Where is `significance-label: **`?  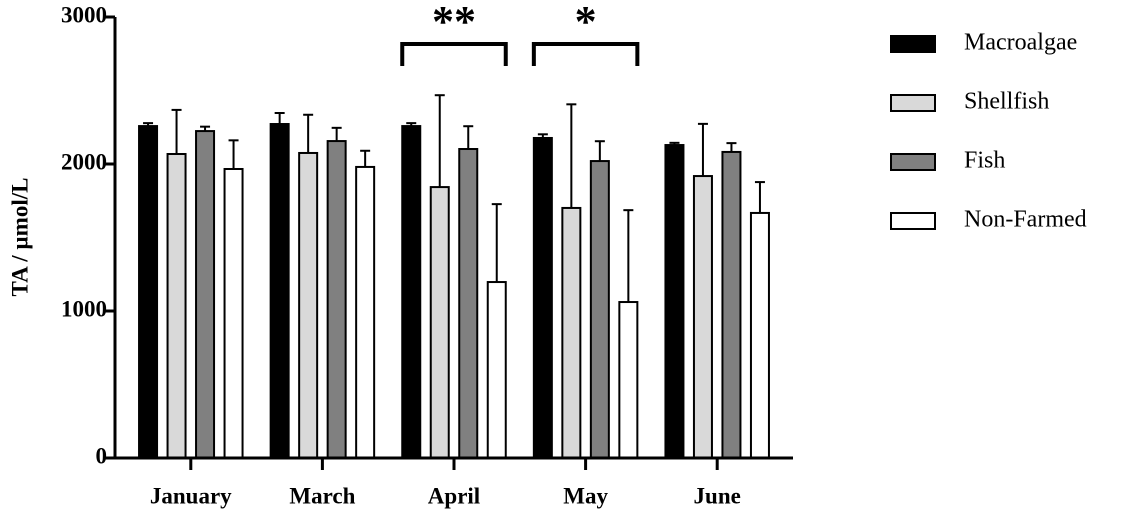 significance-label: ** is located at coordinates (454, 23).